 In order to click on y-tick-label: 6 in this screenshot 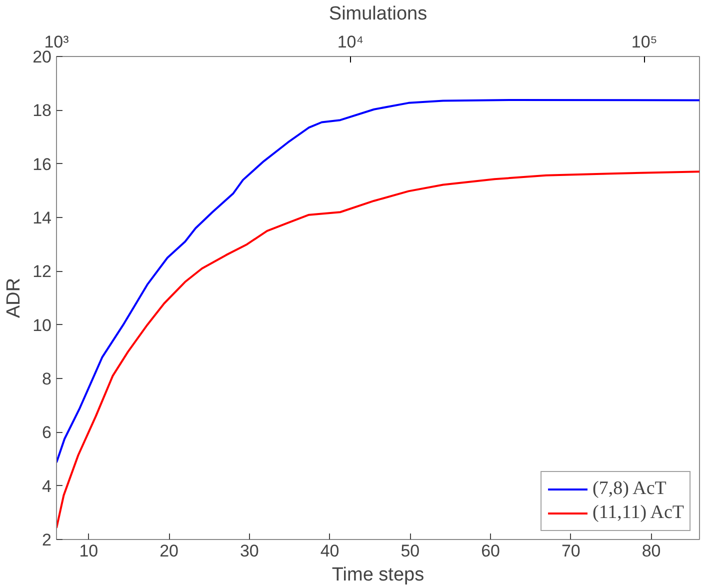, I will do `click(47, 432)`.